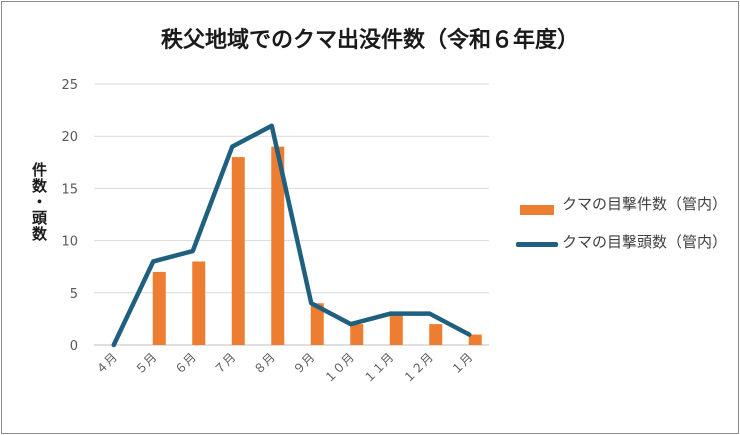 Image resolution: width=740 pixels, height=435 pixels. Describe the element at coordinates (74, 346) in the screenshot. I see `y-tick-label-0: 0` at that location.